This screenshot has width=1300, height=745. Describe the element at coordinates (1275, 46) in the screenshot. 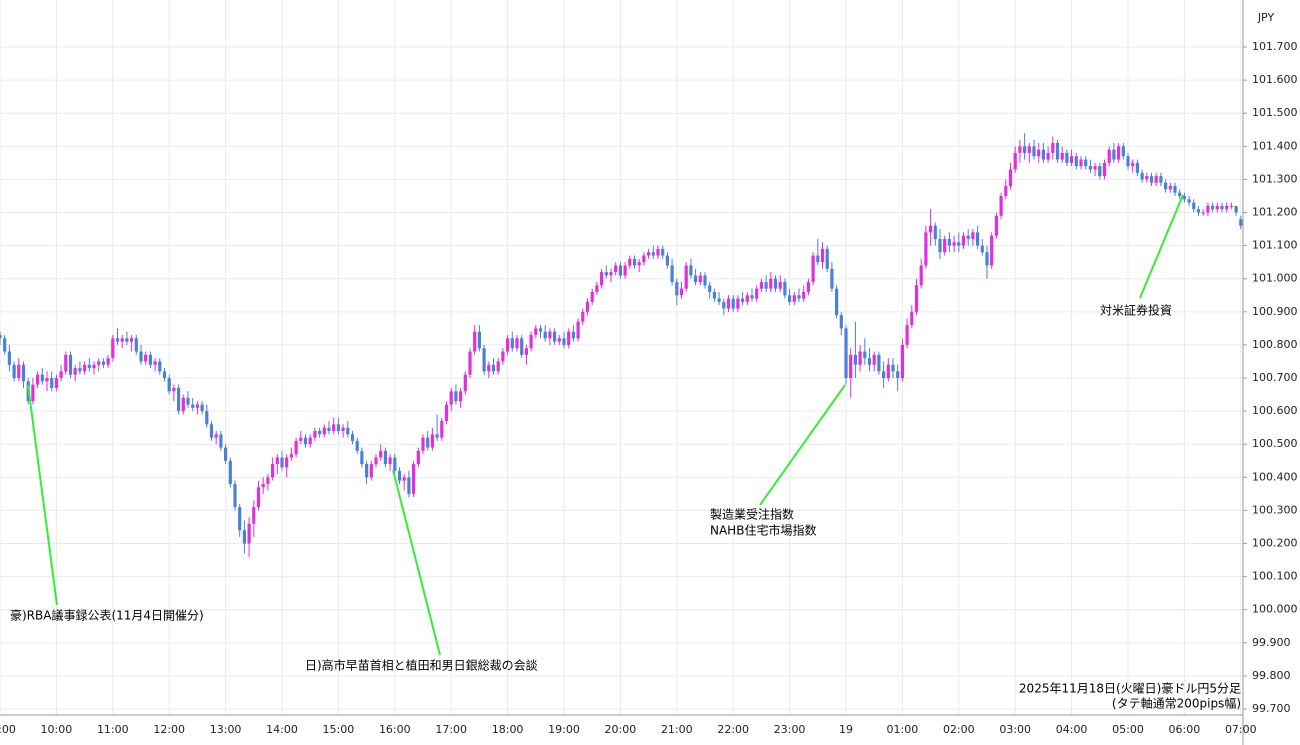

I see `y-tick-label: 101.700` at that location.